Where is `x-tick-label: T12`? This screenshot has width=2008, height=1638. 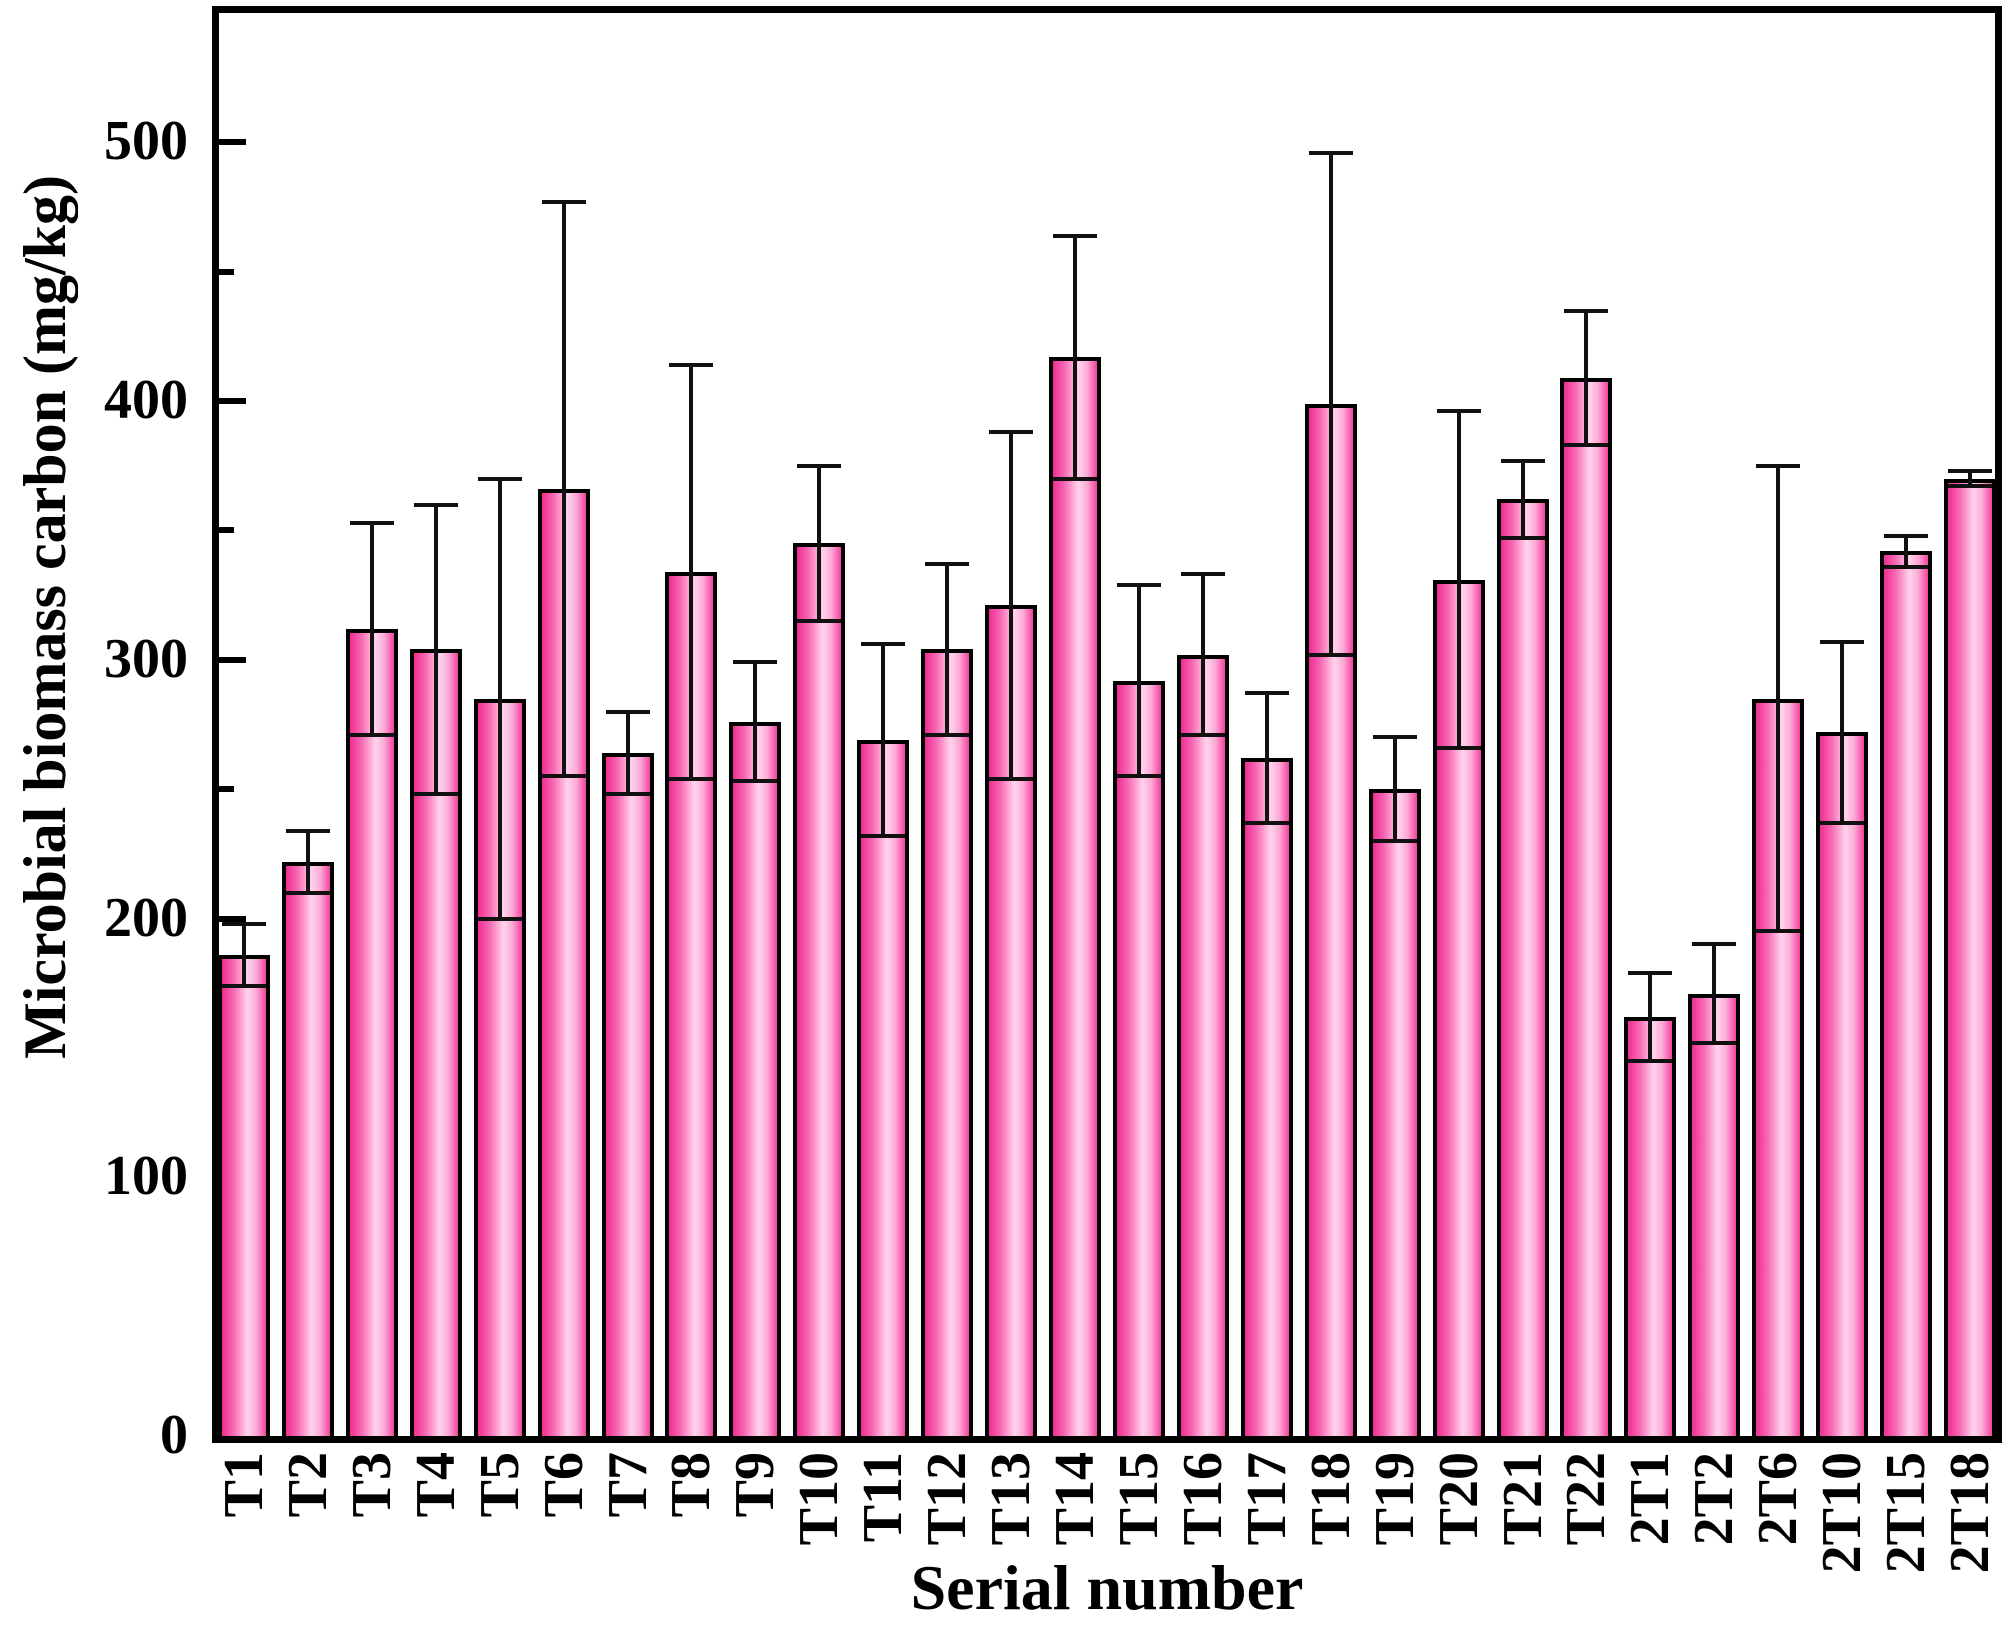 x-tick-label: T12 is located at coordinates (947, 1499).